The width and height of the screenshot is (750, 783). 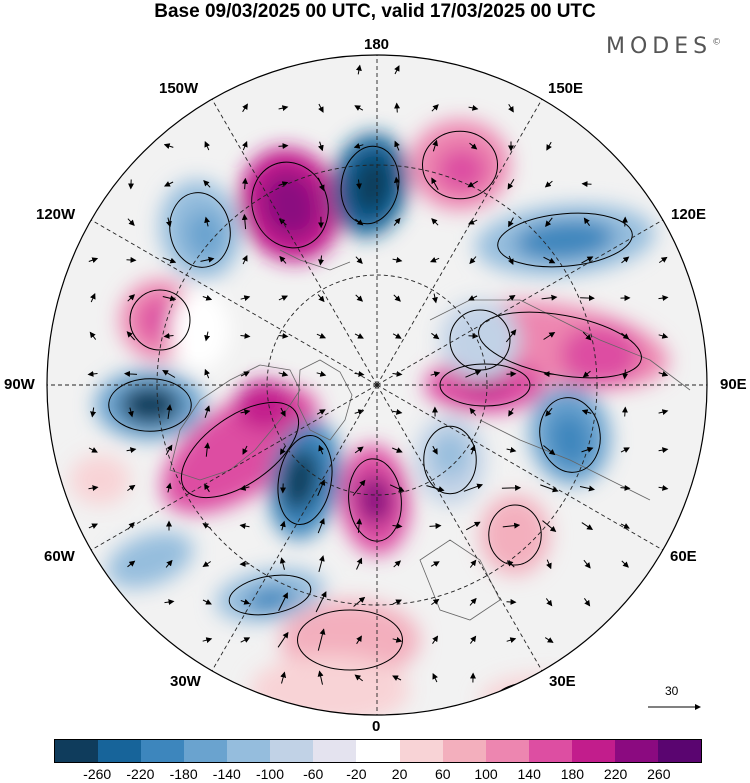 I want to click on latitude-circle, so click(x=377, y=385).